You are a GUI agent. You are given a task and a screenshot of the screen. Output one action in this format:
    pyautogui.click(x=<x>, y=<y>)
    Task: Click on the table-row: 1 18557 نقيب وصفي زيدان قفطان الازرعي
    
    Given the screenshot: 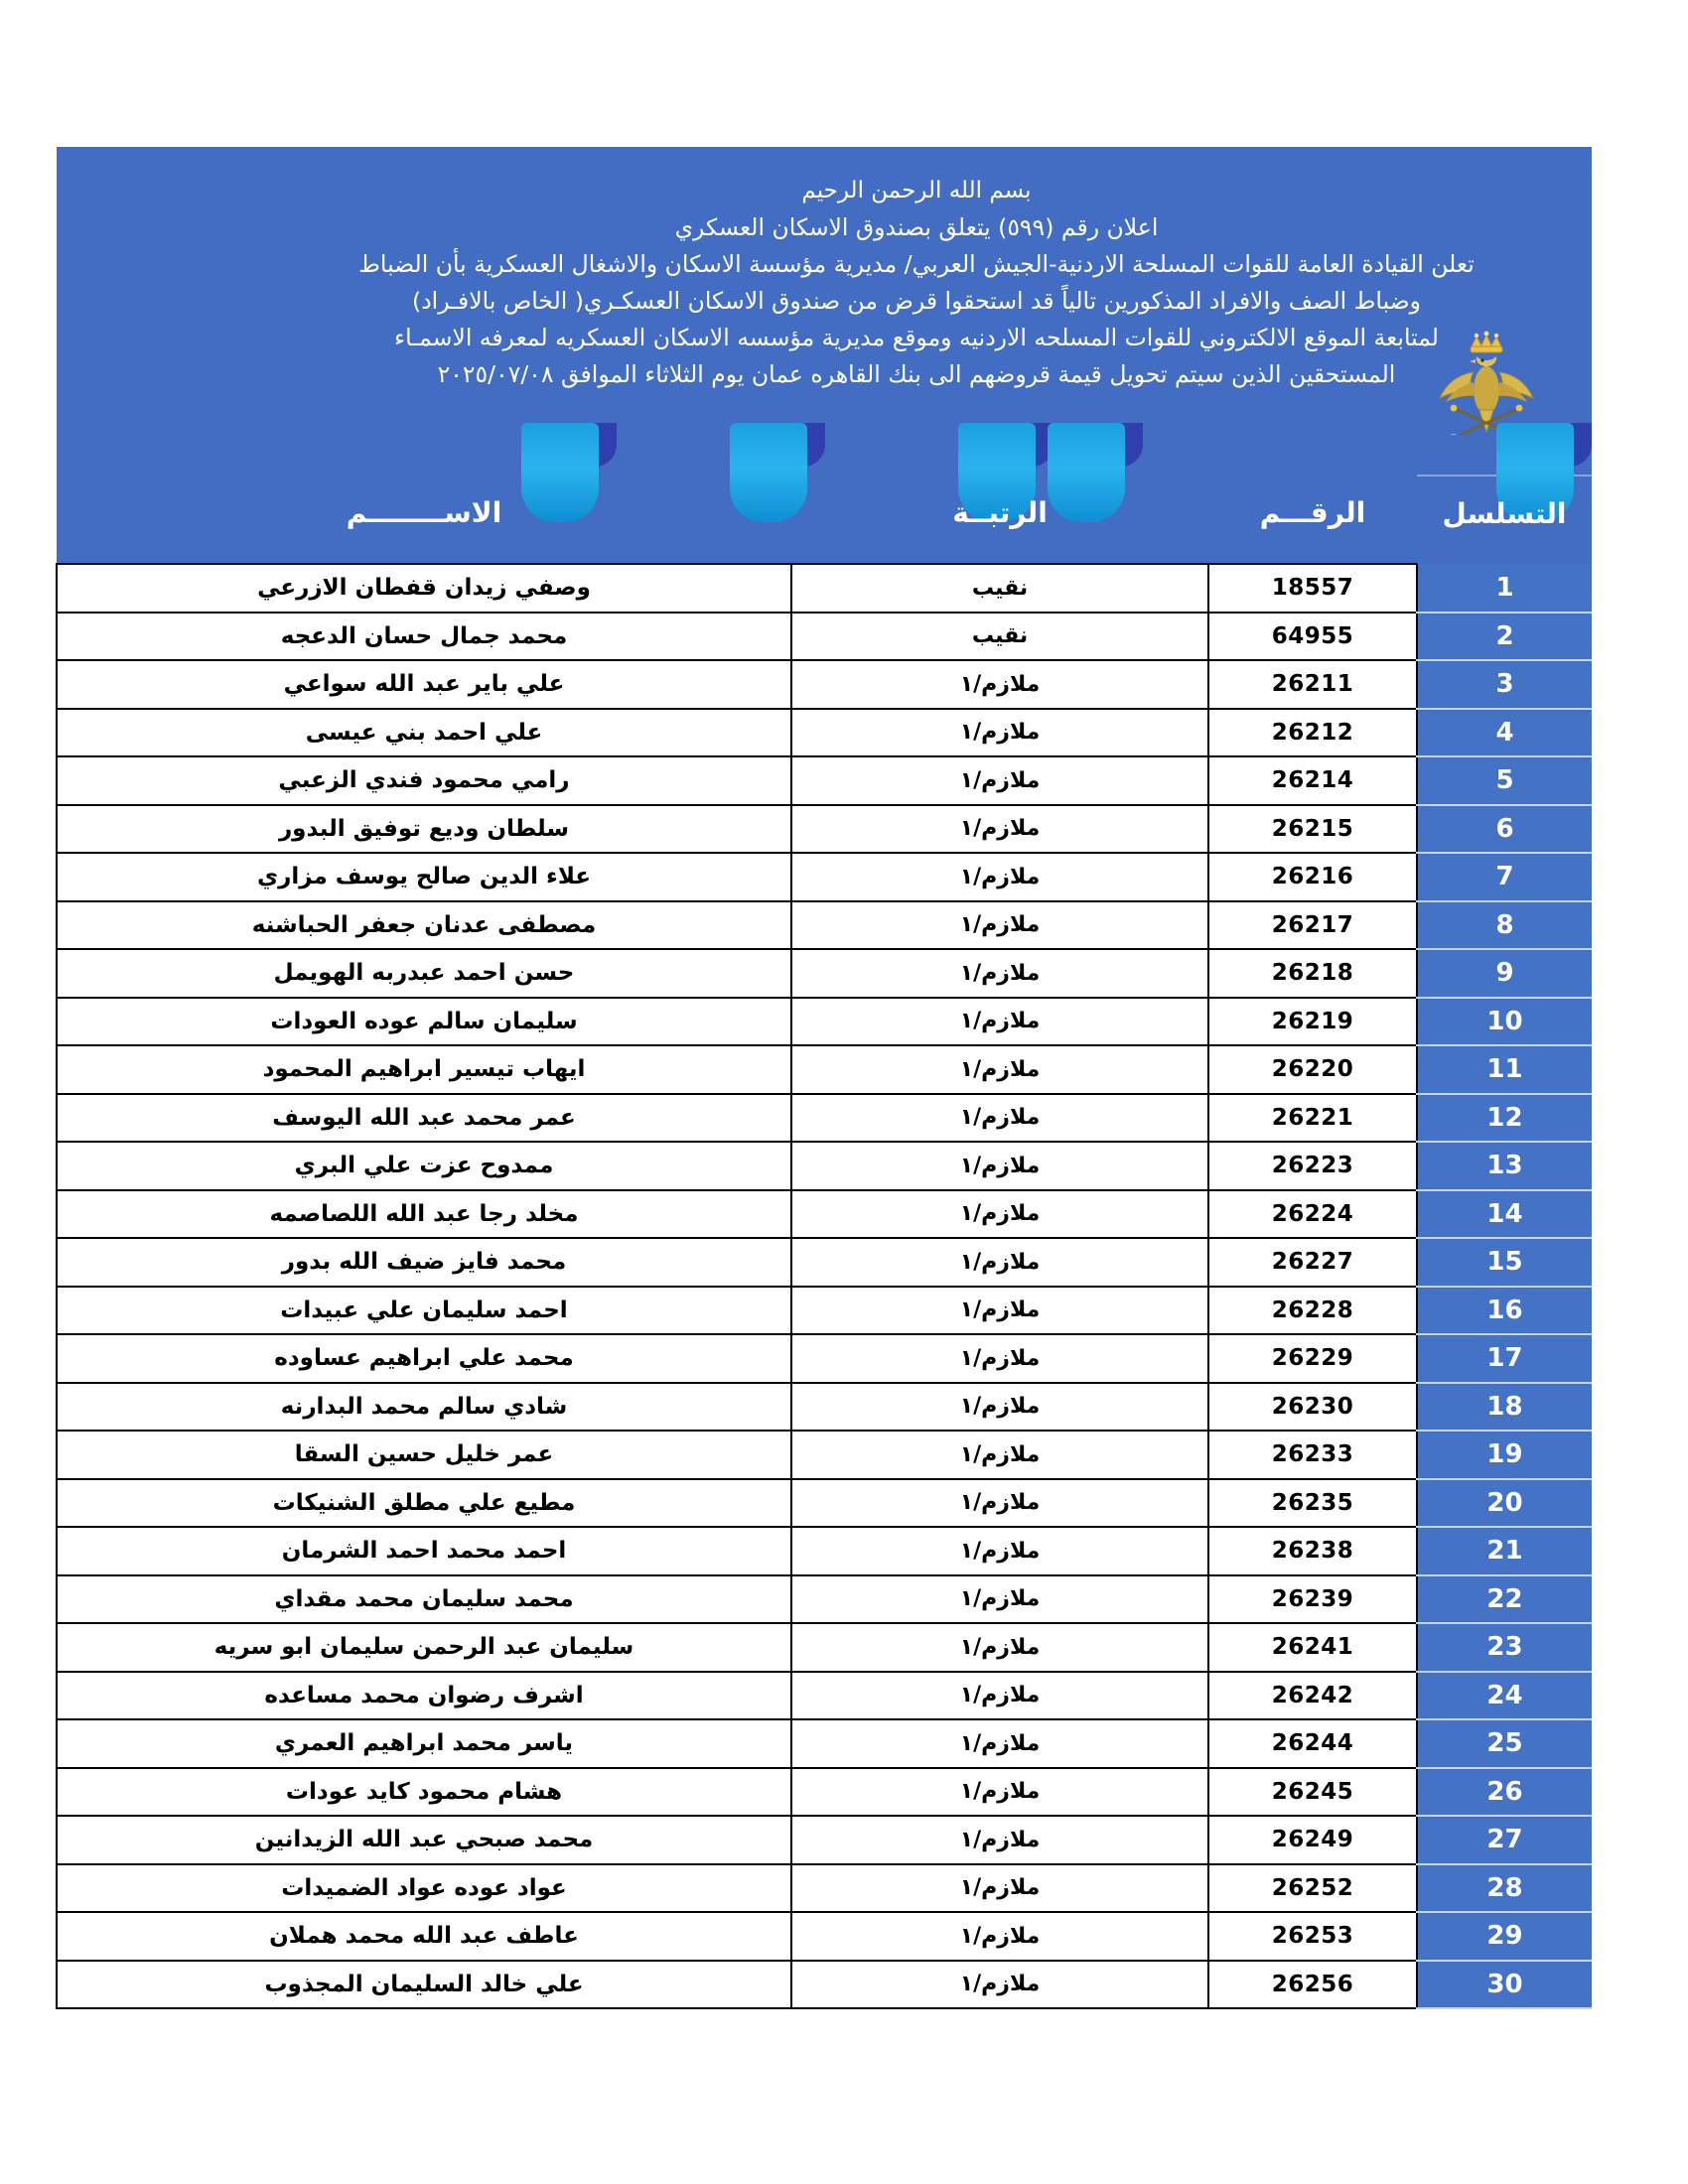 What is the action you would take?
    pyautogui.click(x=824, y=588)
    